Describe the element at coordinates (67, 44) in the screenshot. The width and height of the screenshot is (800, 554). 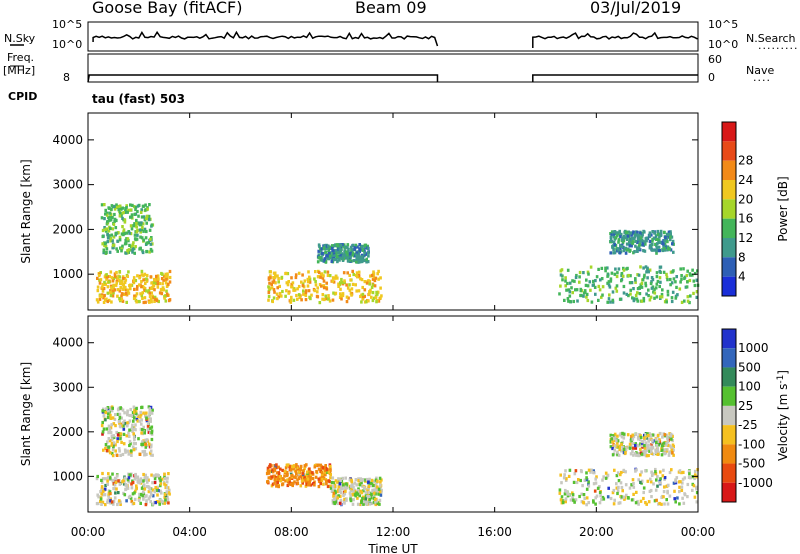
I see `nsky-tick-bottom: 10^0` at that location.